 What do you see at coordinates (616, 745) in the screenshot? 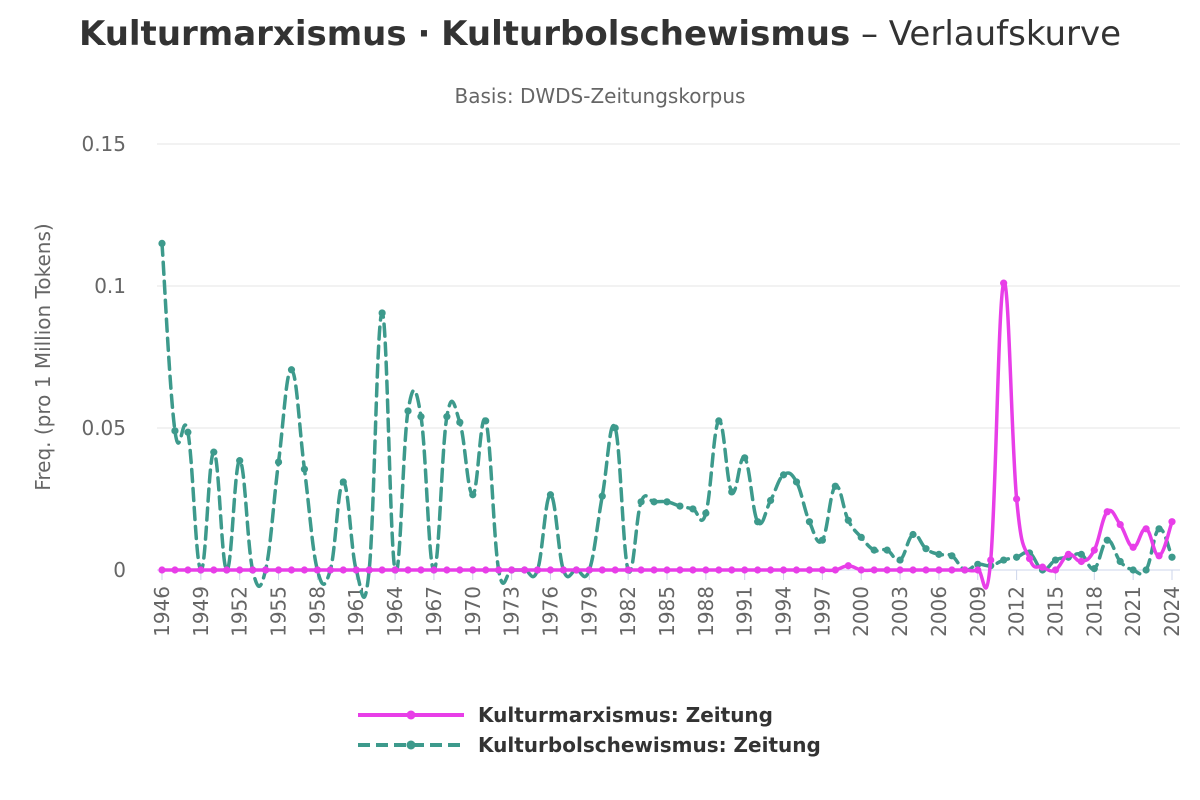
I see `legend-item-kulturbolschewismus: Kulturbolschewismus: Zeitung` at bounding box center [616, 745].